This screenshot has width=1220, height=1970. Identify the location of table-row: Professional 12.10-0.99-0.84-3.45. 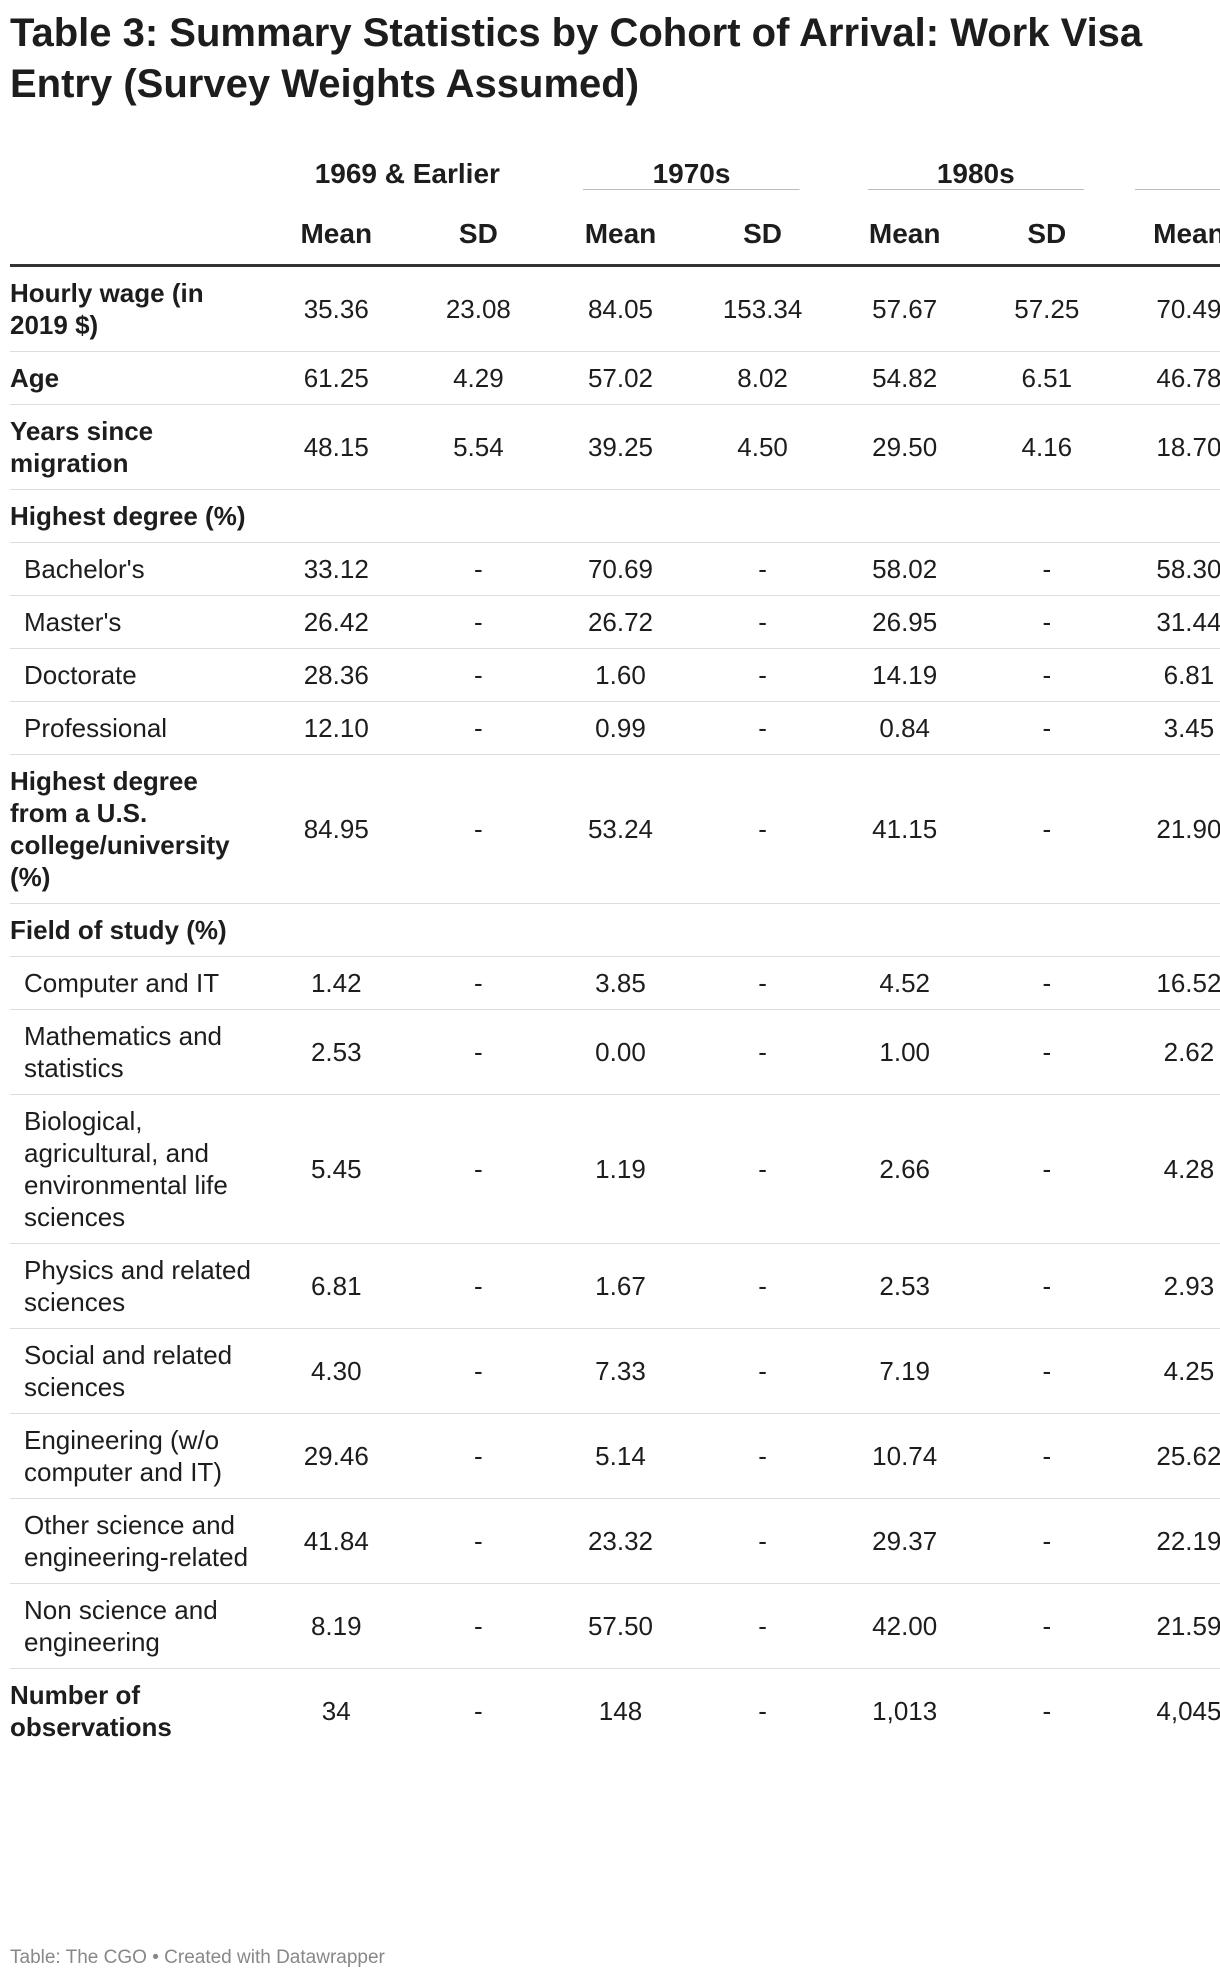
(615, 728).